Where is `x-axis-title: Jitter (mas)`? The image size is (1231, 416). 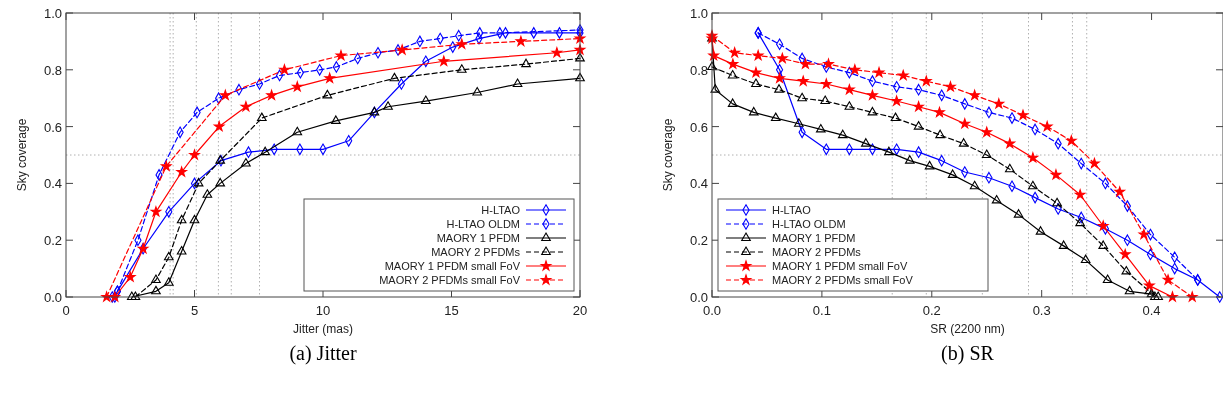
x-axis-title: Jitter (mas) is located at coordinates (323, 329).